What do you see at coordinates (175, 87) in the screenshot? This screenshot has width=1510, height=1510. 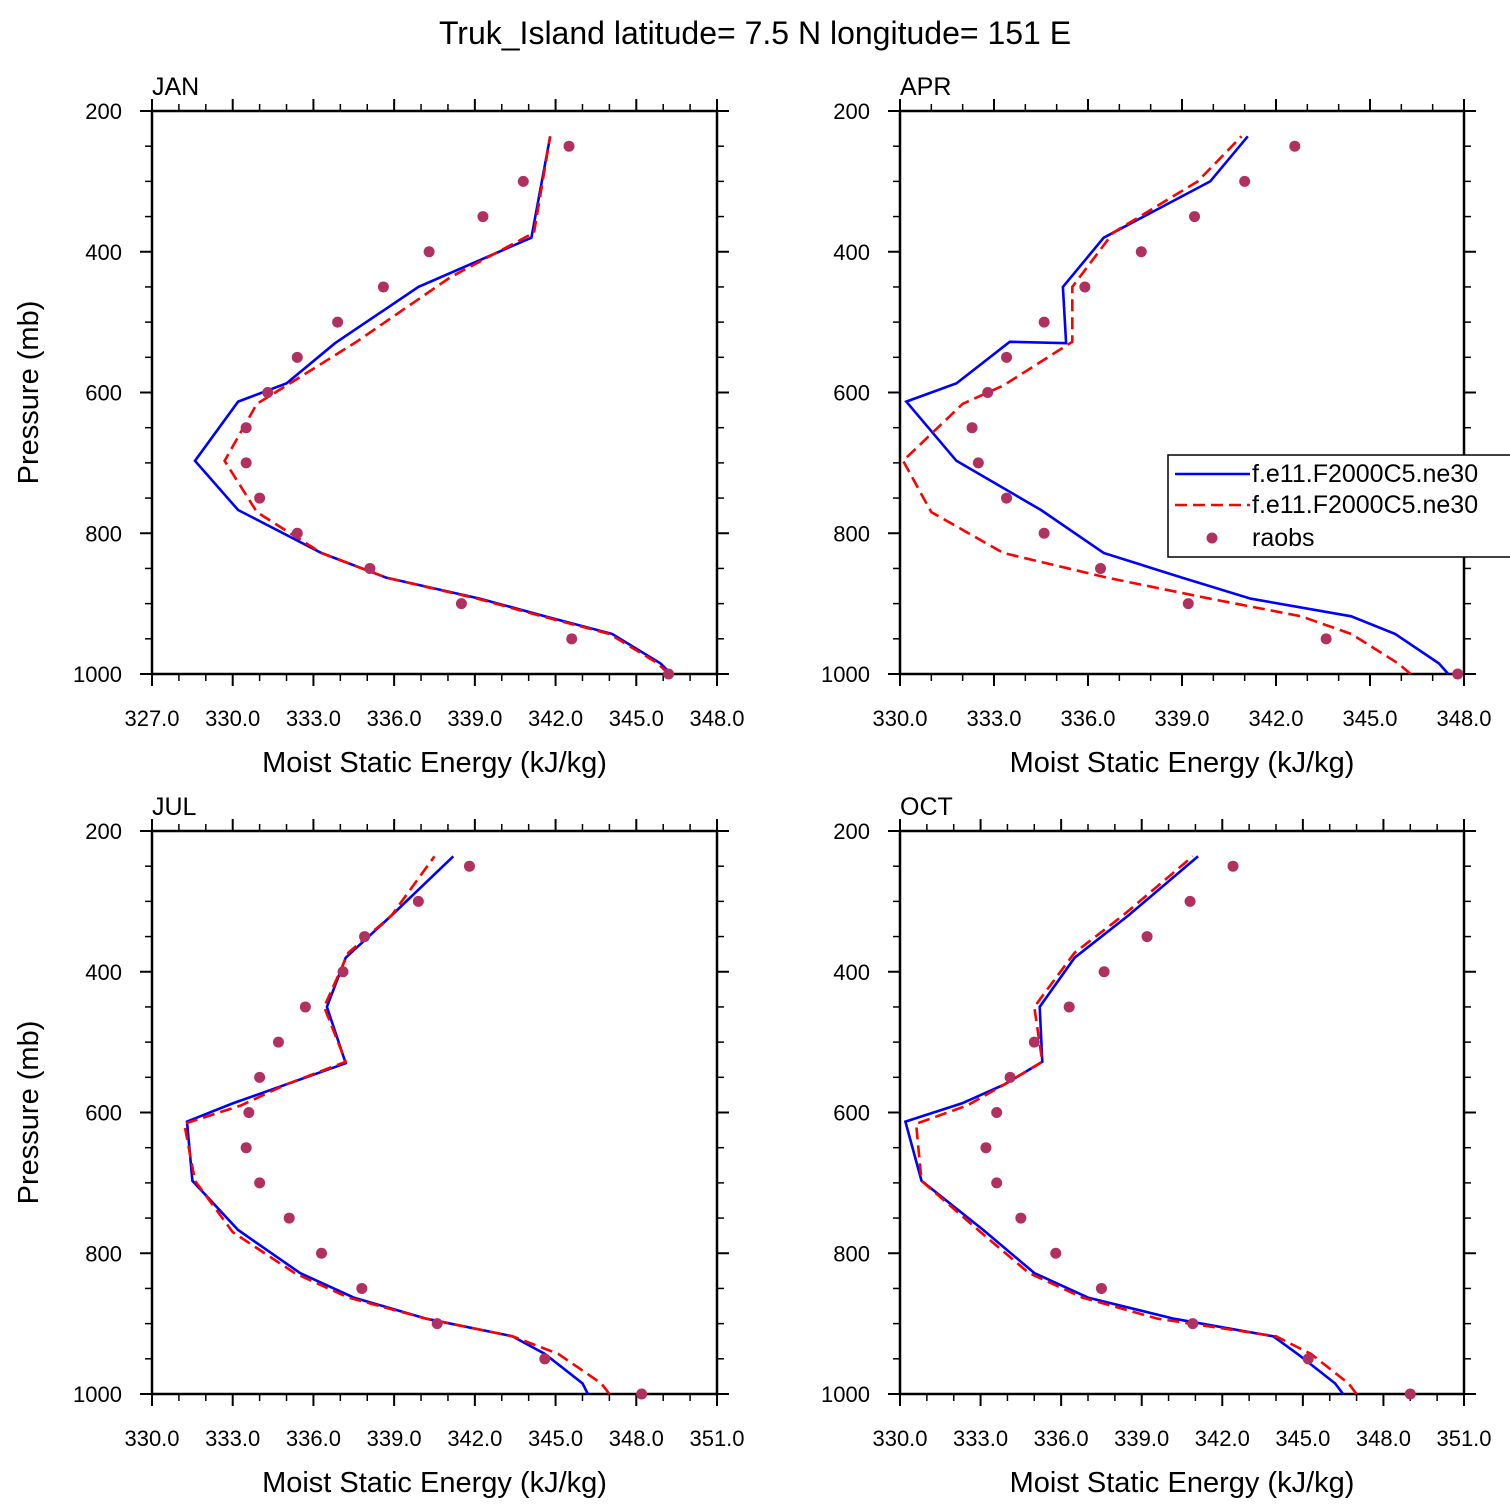 I see `panel-label: JAN` at bounding box center [175, 87].